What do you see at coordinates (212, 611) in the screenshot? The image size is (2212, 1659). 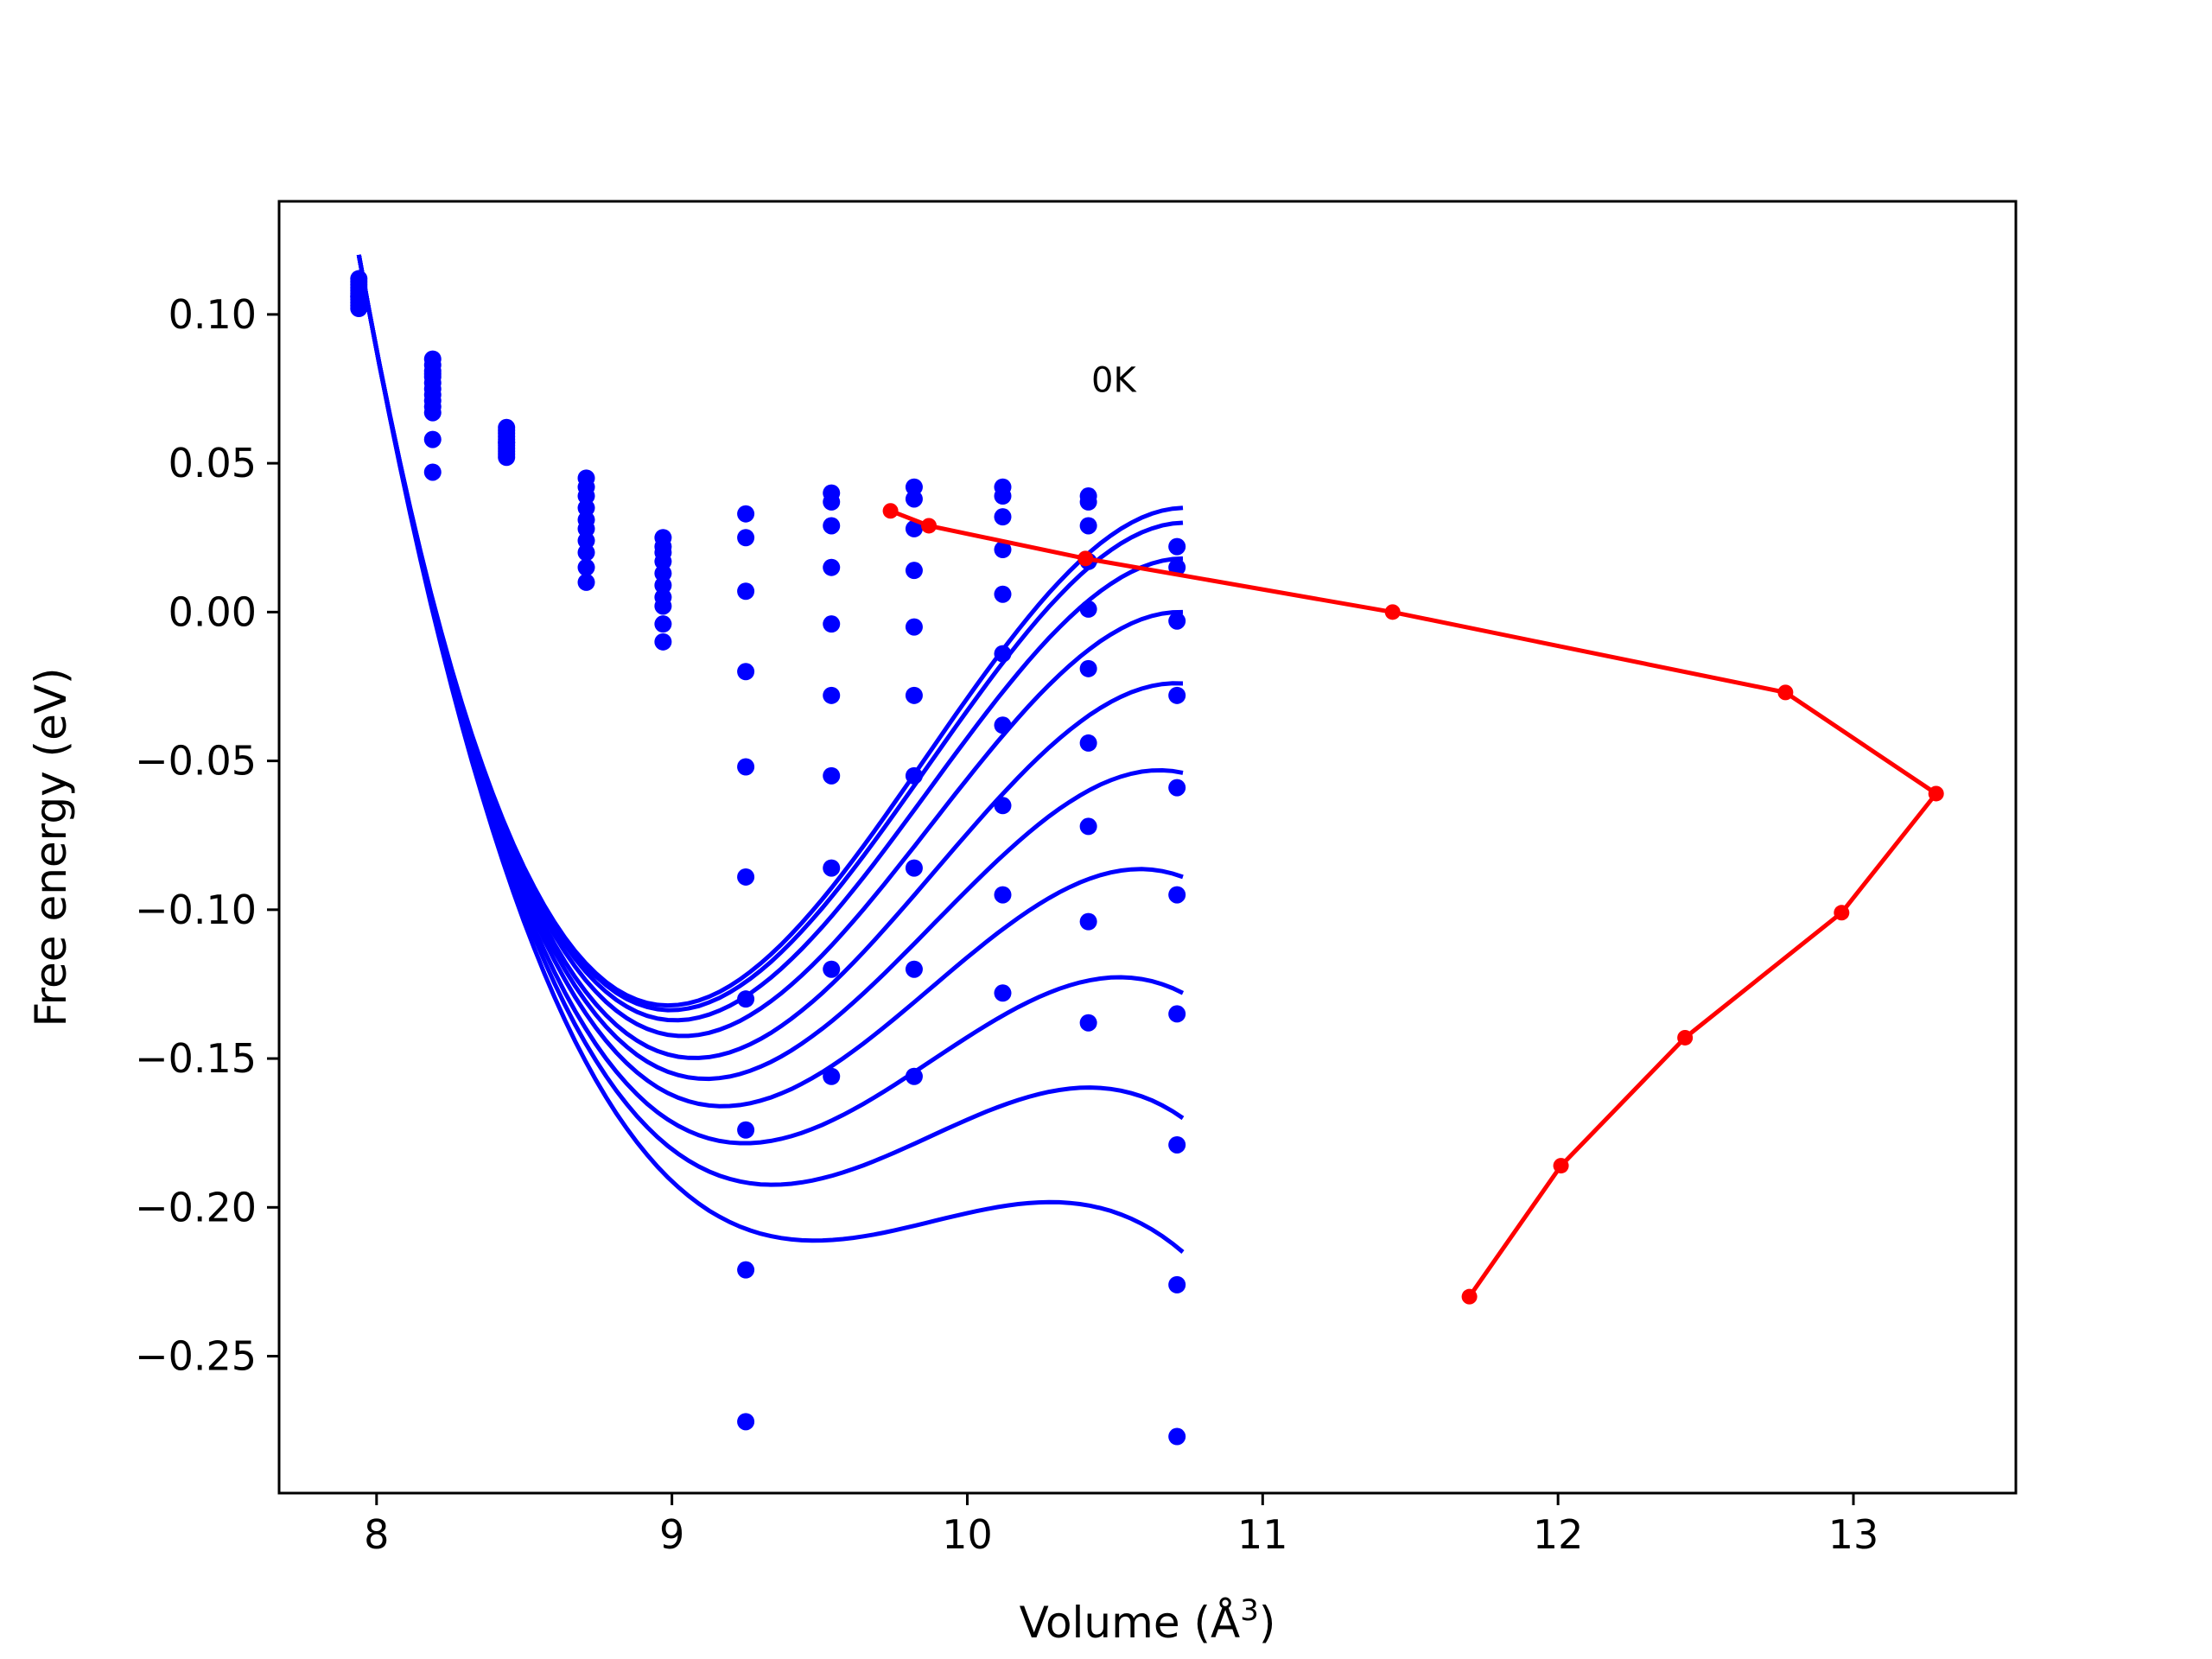 I see `y-tick-label-2: 0.00` at bounding box center [212, 611].